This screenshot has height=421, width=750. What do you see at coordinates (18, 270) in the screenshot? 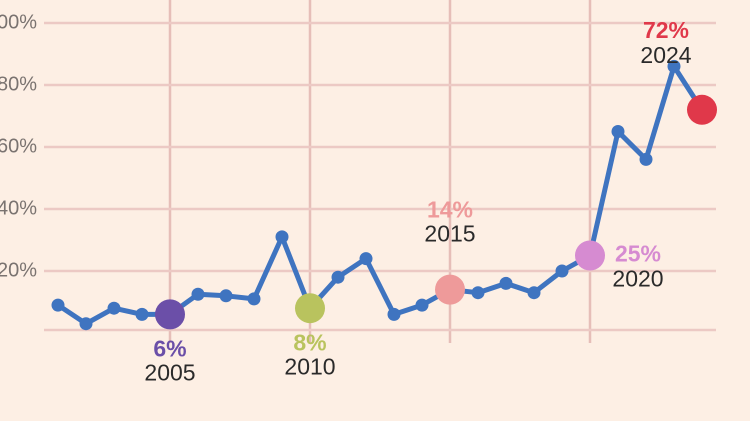
I see `y-tick-label: 20%` at bounding box center [18, 270].